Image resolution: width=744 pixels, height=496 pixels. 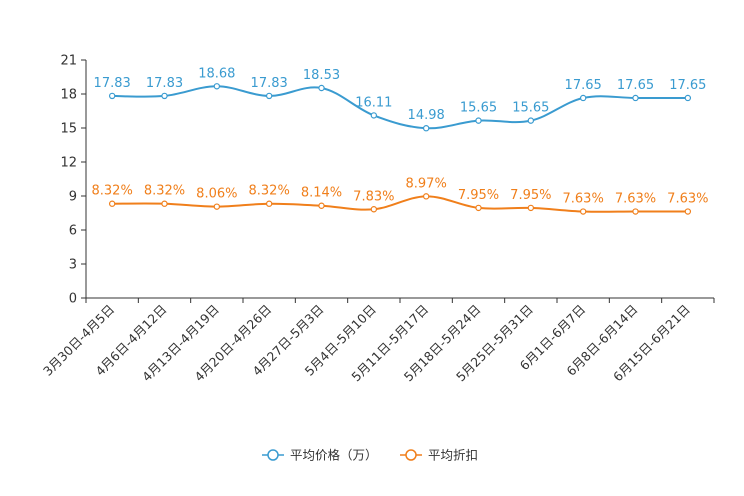 What do you see at coordinates (68, 95) in the screenshot?
I see `y-tick-label: 18` at bounding box center [68, 95].